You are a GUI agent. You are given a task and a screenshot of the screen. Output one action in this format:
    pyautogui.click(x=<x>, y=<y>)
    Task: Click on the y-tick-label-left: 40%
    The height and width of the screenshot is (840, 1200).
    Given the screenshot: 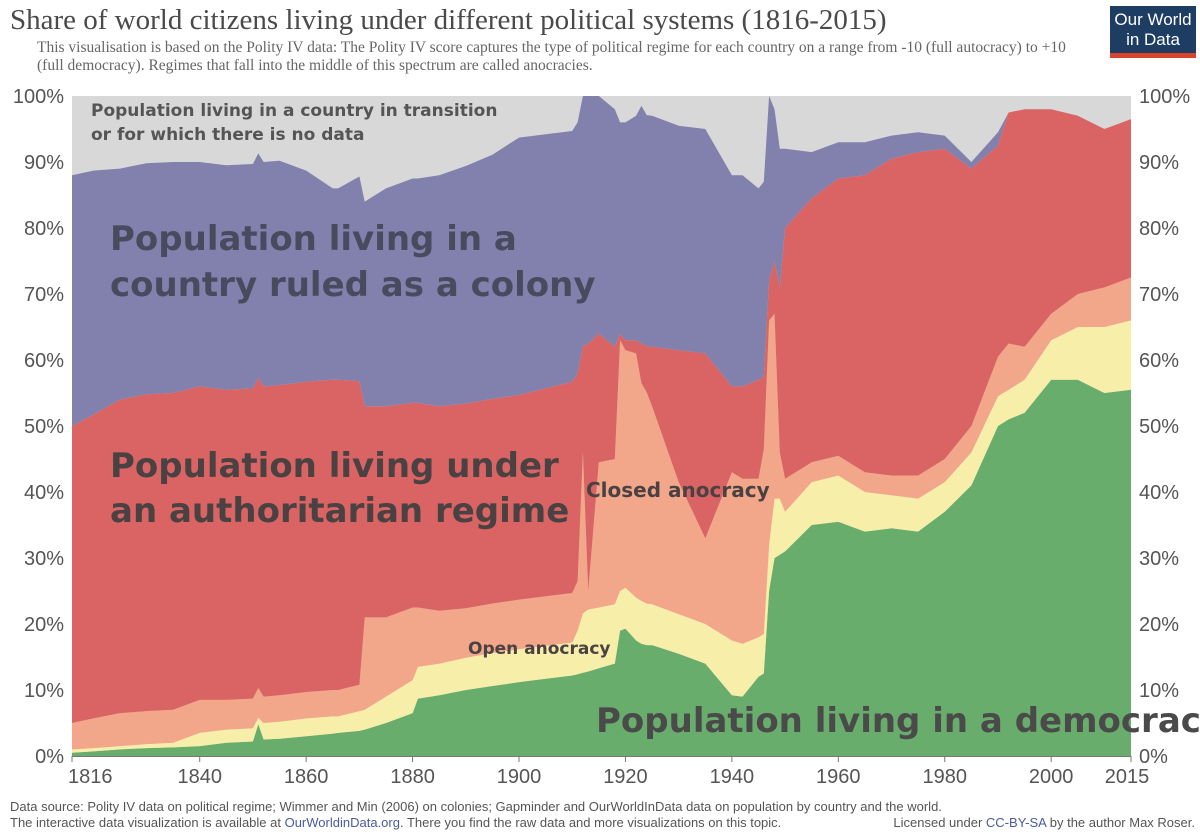 What is the action you would take?
    pyautogui.click(x=44, y=493)
    